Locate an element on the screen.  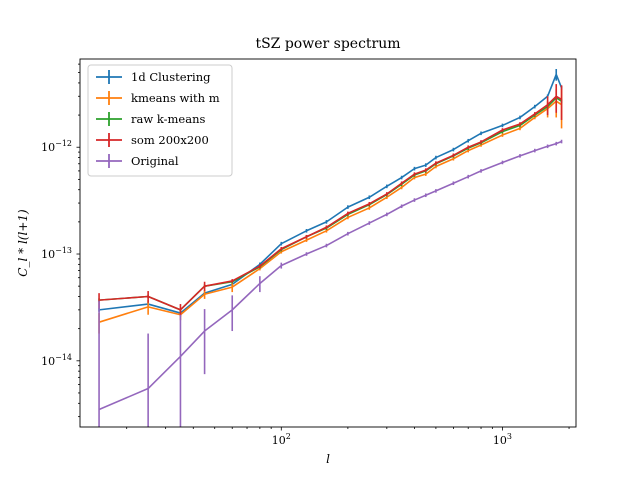
legend-item: som 200x200 is located at coordinates (152, 140).